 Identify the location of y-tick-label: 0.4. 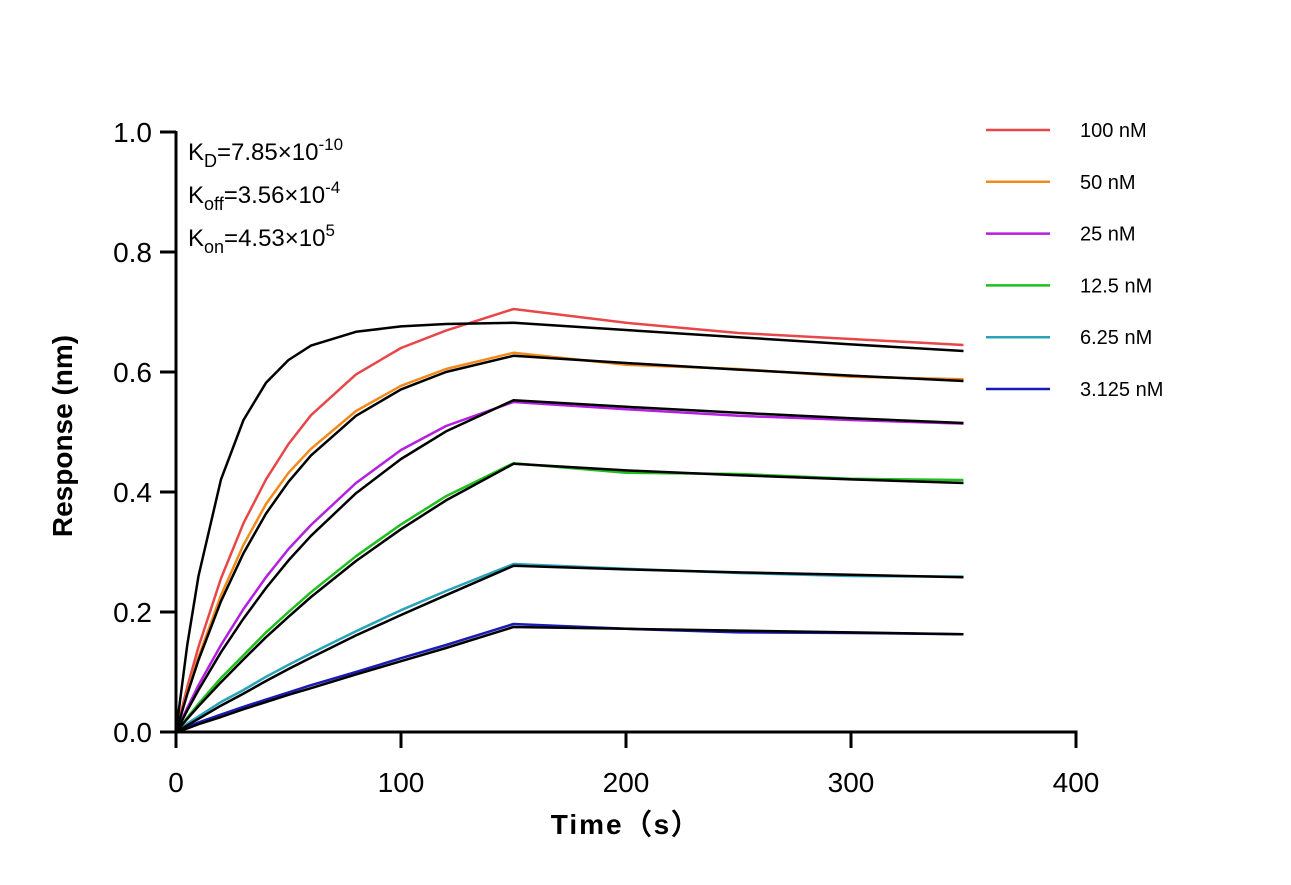
(132, 492).